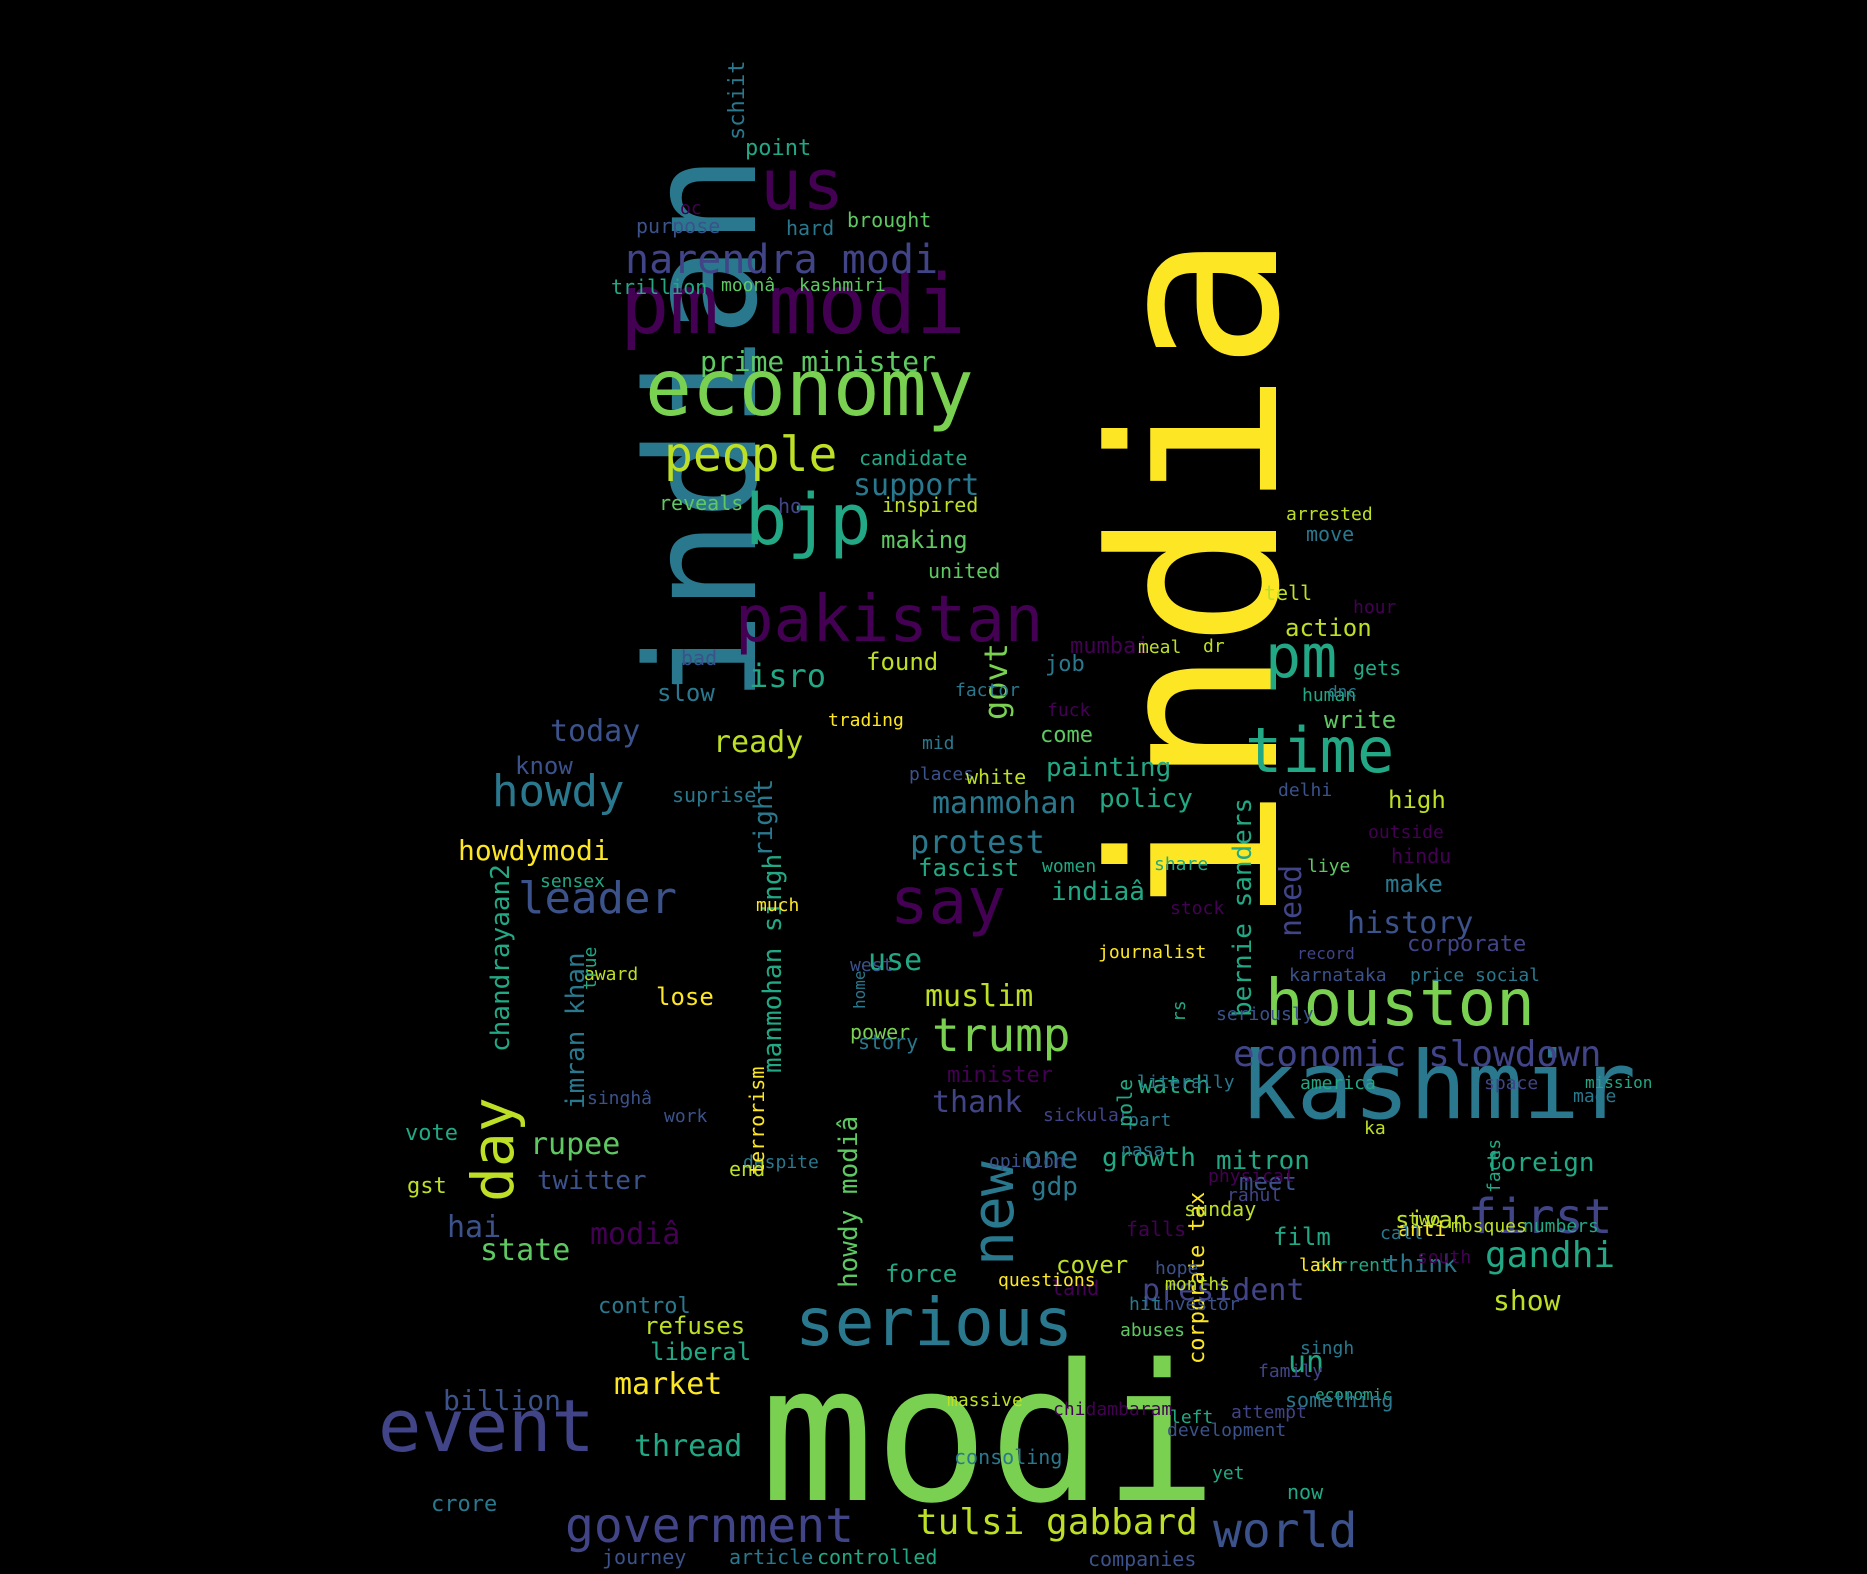  I want to click on cloud-word-people: people, so click(751, 455).